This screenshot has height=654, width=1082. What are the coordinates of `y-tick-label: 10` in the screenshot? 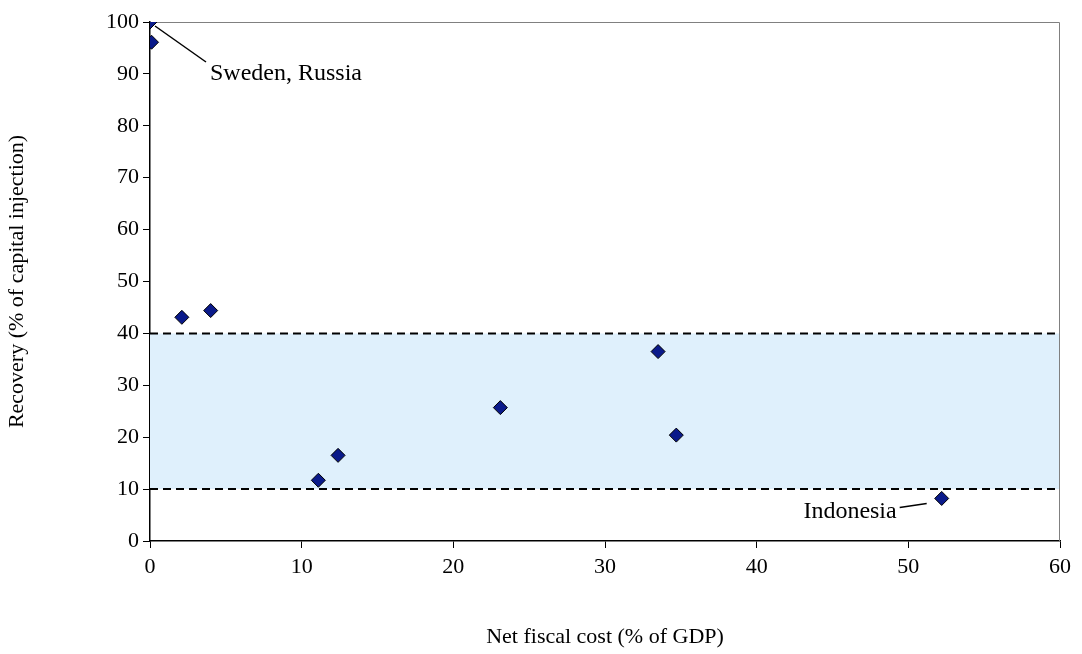 It's located at (128, 487).